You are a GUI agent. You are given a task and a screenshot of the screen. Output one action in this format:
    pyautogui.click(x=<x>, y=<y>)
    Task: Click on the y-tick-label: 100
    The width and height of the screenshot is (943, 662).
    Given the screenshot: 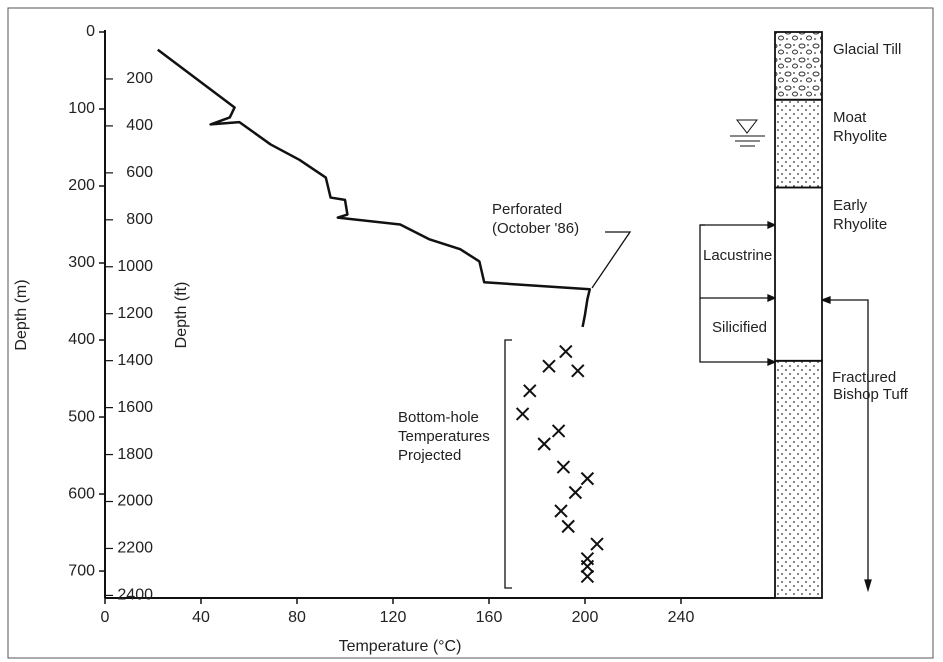 What is the action you would take?
    pyautogui.click(x=81, y=108)
    